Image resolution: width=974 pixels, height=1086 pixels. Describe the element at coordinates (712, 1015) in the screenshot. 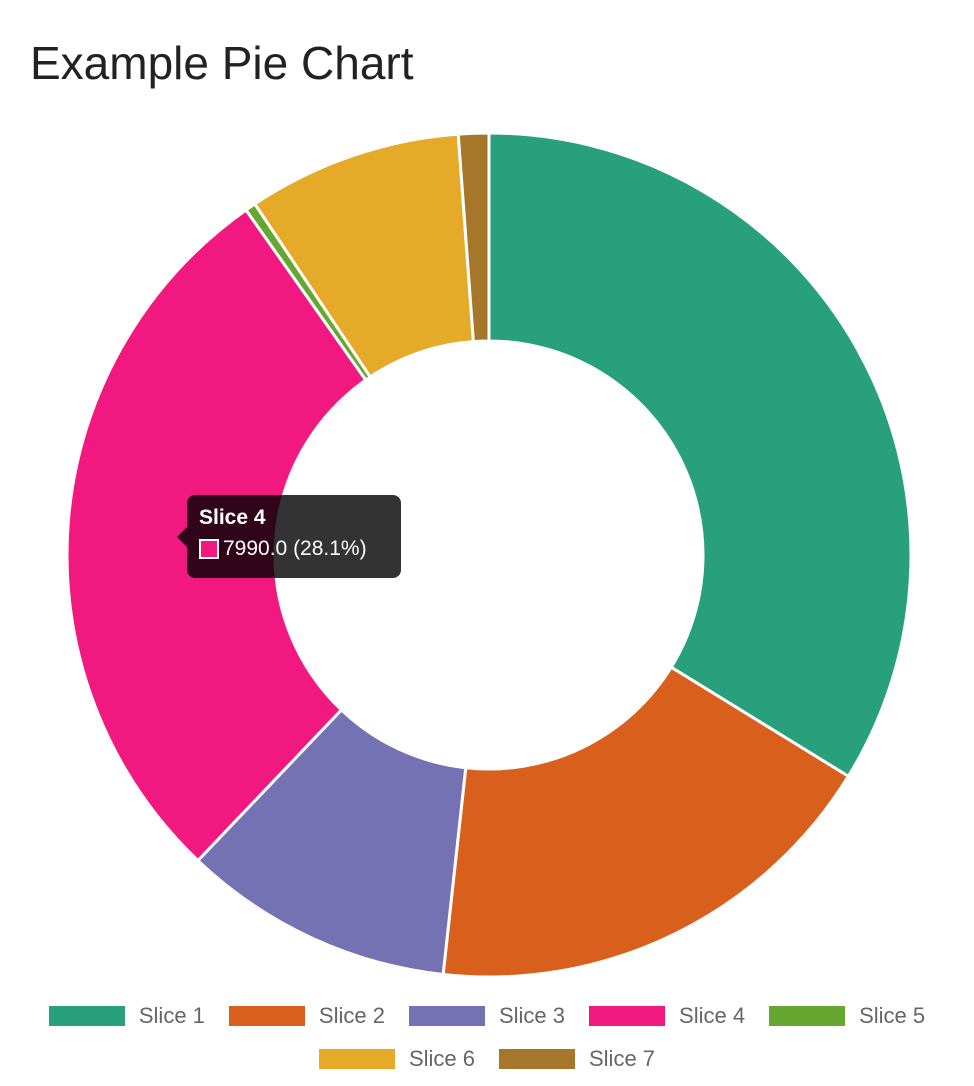

I see `legend-label: Slice 4` at that location.